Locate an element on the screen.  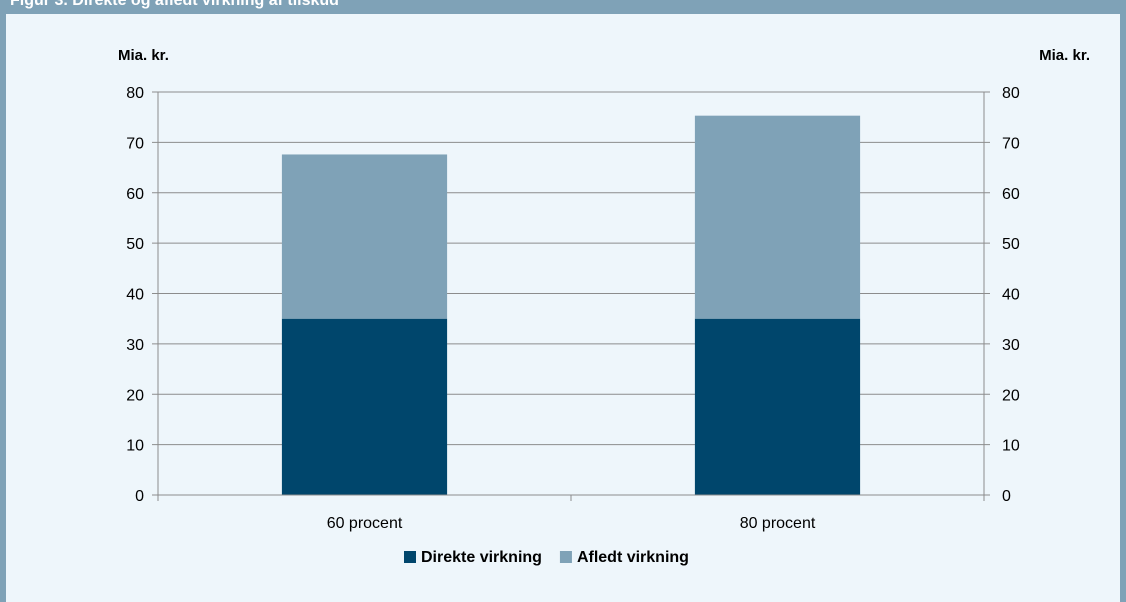
legend: Direkte virkning Afledt virkning is located at coordinates (546, 557).